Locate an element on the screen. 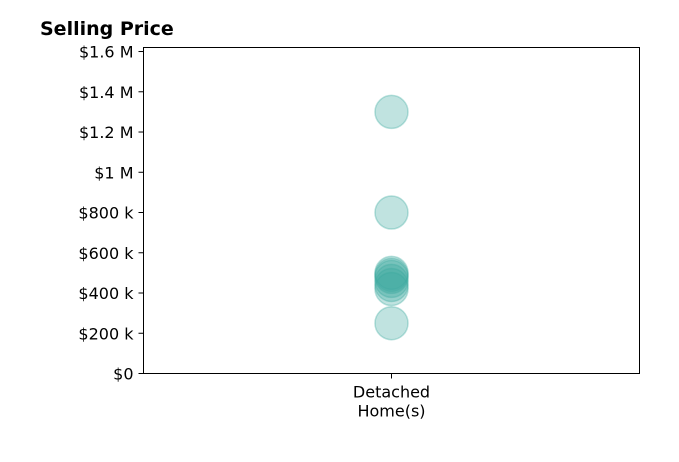 Image resolution: width=679 pixels, height=462 pixels. y-tick-label: $600 k is located at coordinates (106, 253).